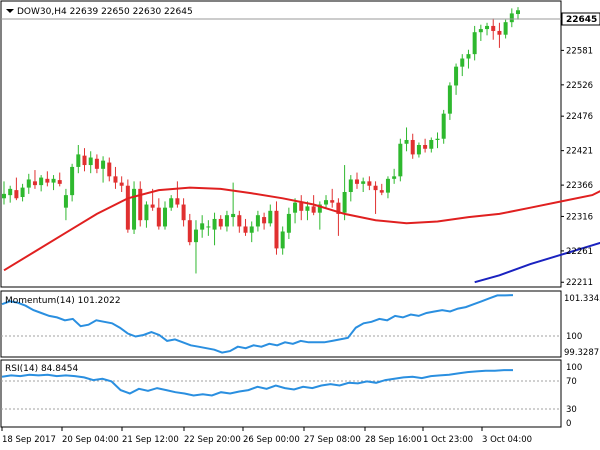  What do you see at coordinates (571, 410) in the screenshot?
I see `rsi-axis-30: 30` at bounding box center [571, 410].